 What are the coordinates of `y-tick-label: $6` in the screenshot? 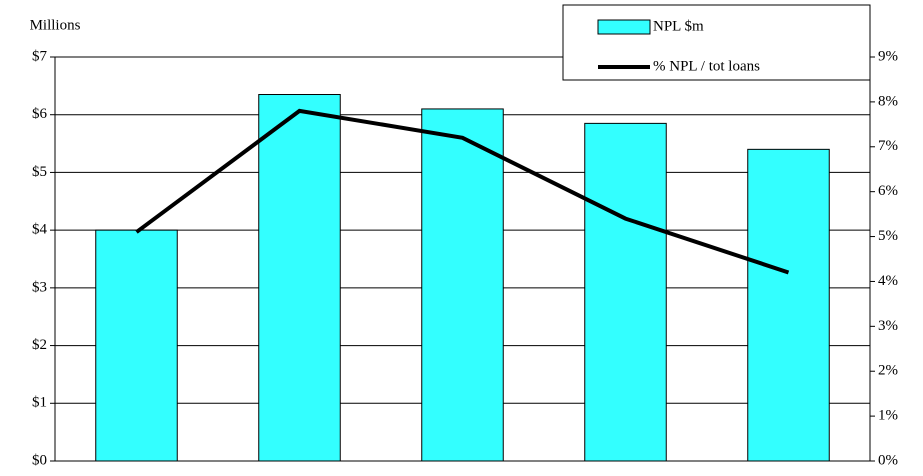 It's located at (40, 114).